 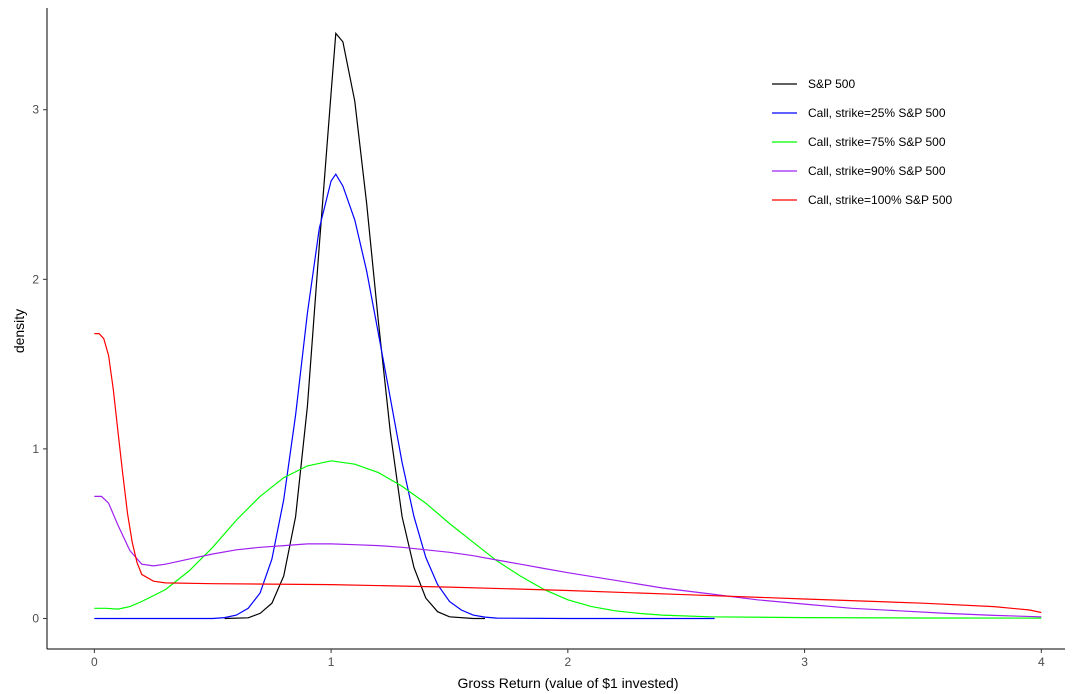 I want to click on x-tick-label: 0, so click(x=94, y=662).